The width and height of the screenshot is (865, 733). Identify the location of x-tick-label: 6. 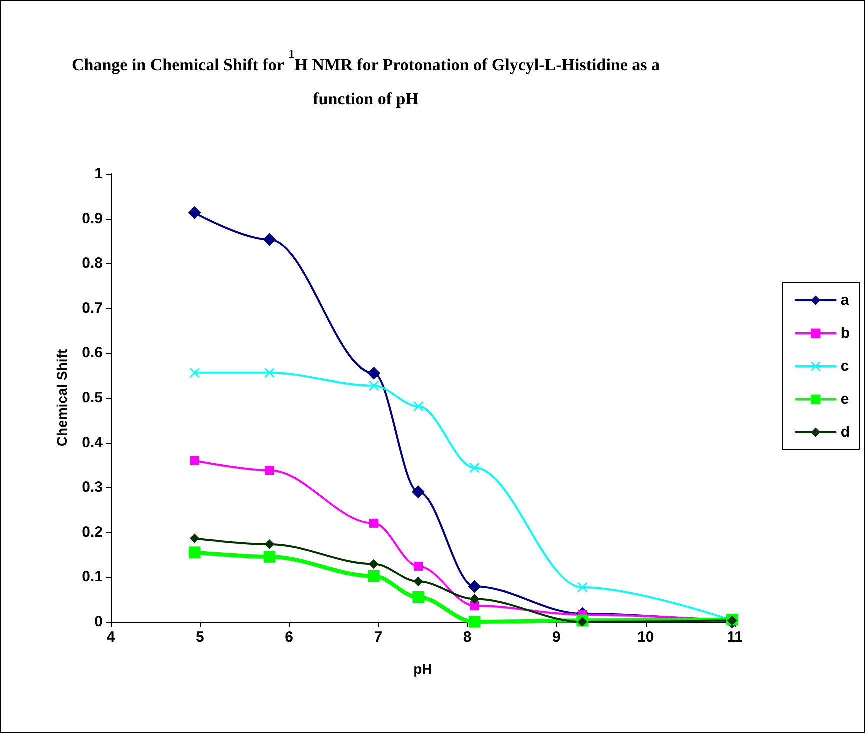
(289, 637).